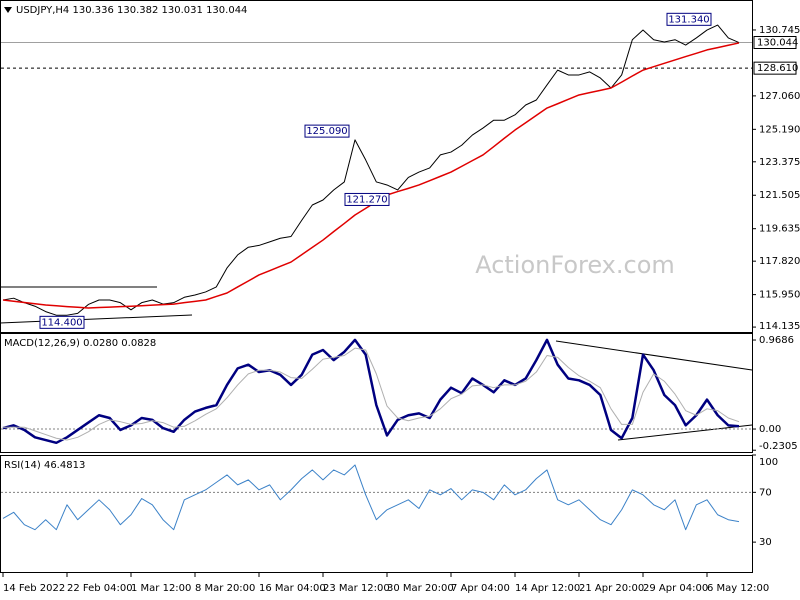 This screenshot has width=800, height=600. Describe the element at coordinates (768, 462) in the screenshot. I see `y-tick-label: 100` at that location.